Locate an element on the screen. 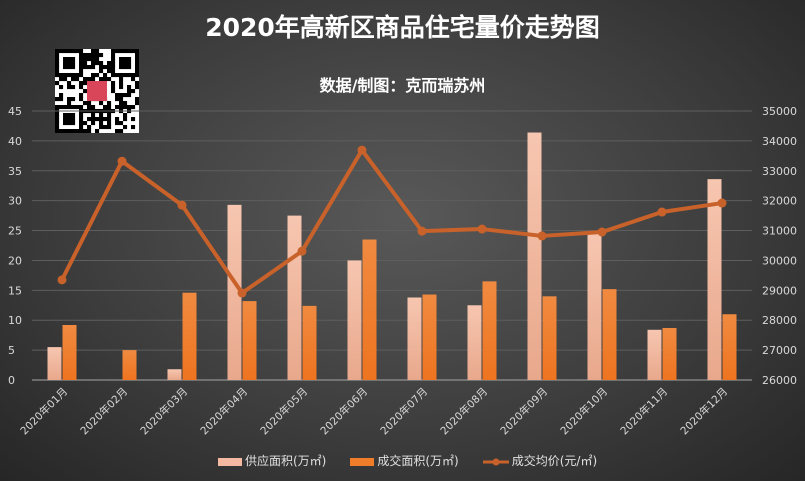  x-axis-tick-label: 2020年01月 is located at coordinates (44, 411).